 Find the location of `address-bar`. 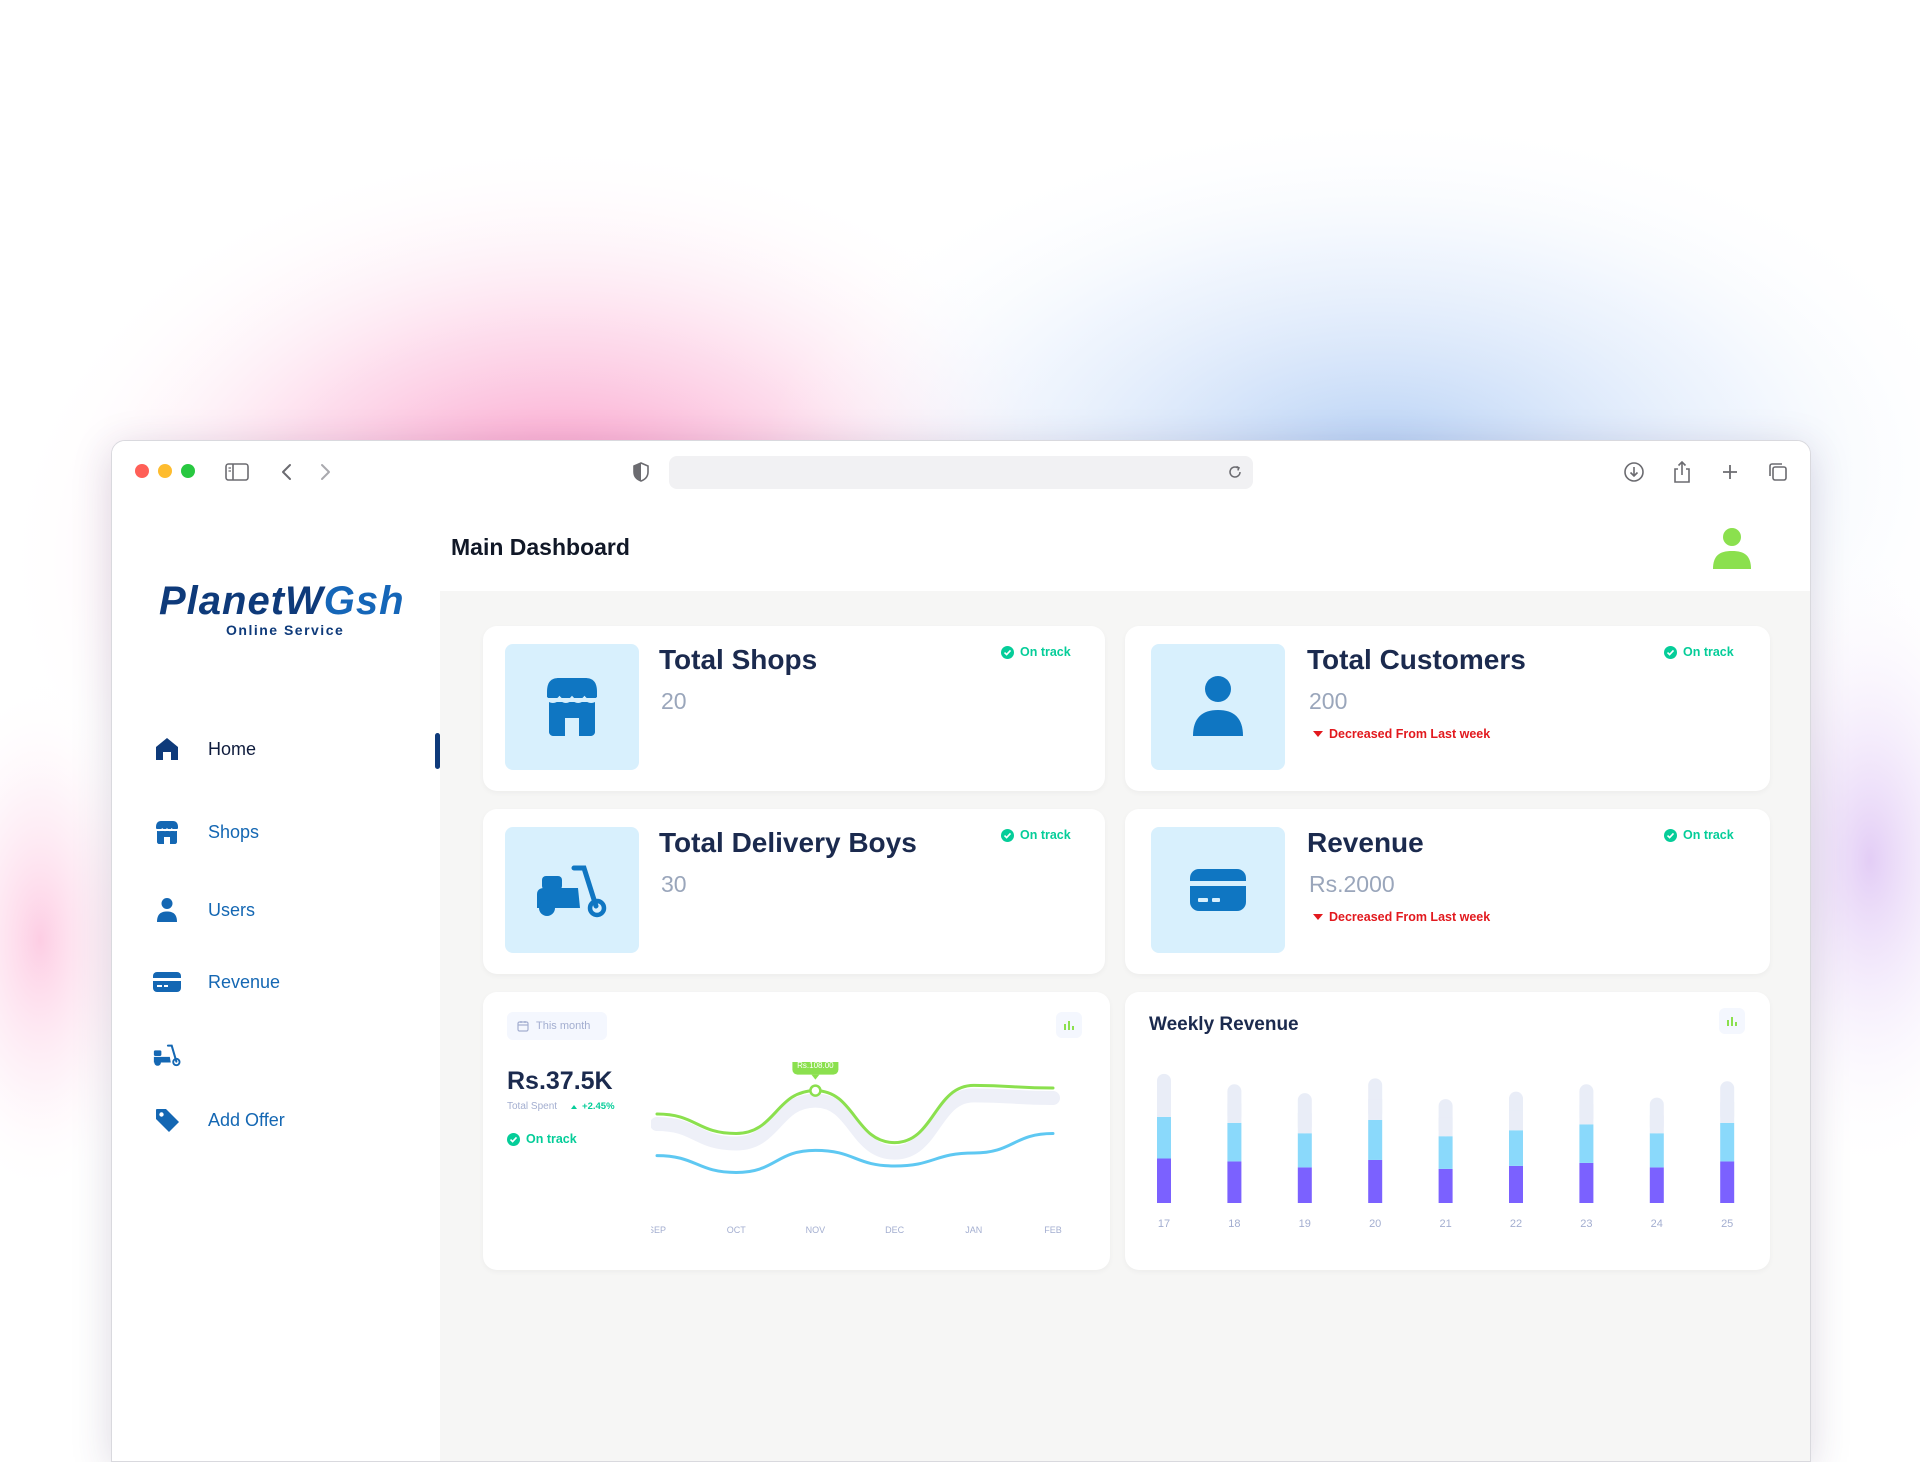

address-bar is located at coordinates (961, 472).